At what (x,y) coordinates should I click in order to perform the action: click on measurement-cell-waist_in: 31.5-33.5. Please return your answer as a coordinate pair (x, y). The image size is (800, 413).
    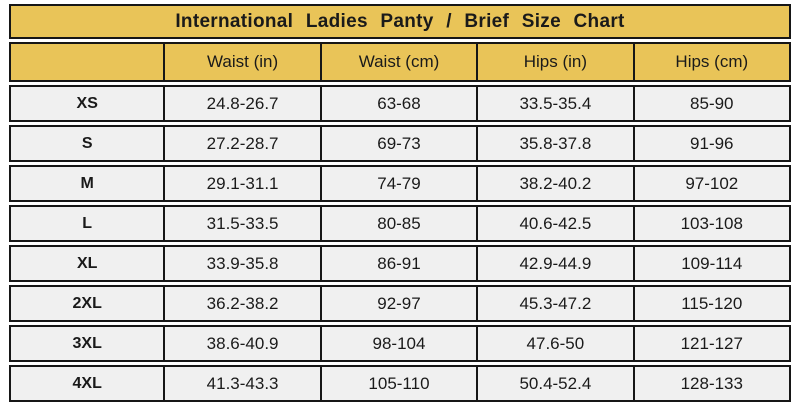
    Looking at the image, I should click on (243, 223).